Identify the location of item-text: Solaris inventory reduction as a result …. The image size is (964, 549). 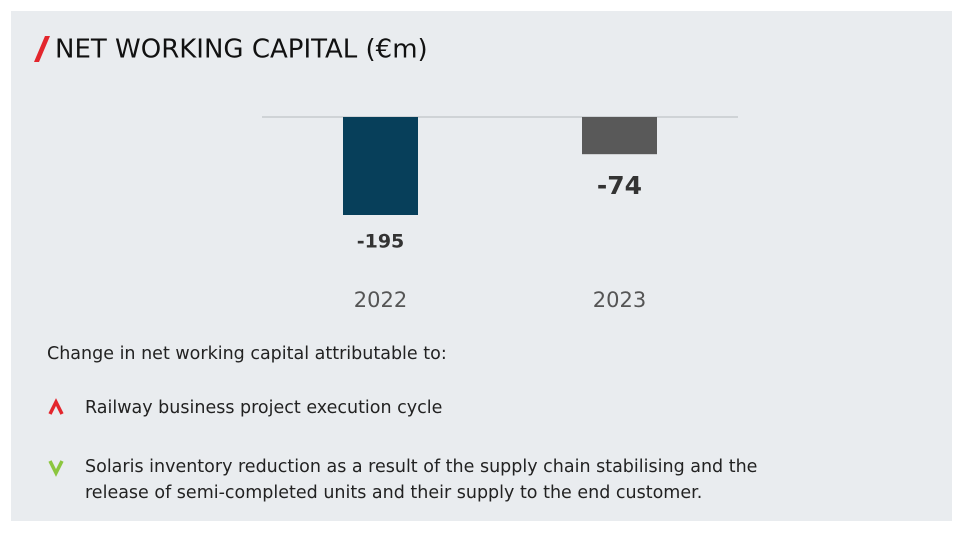
(421, 467).